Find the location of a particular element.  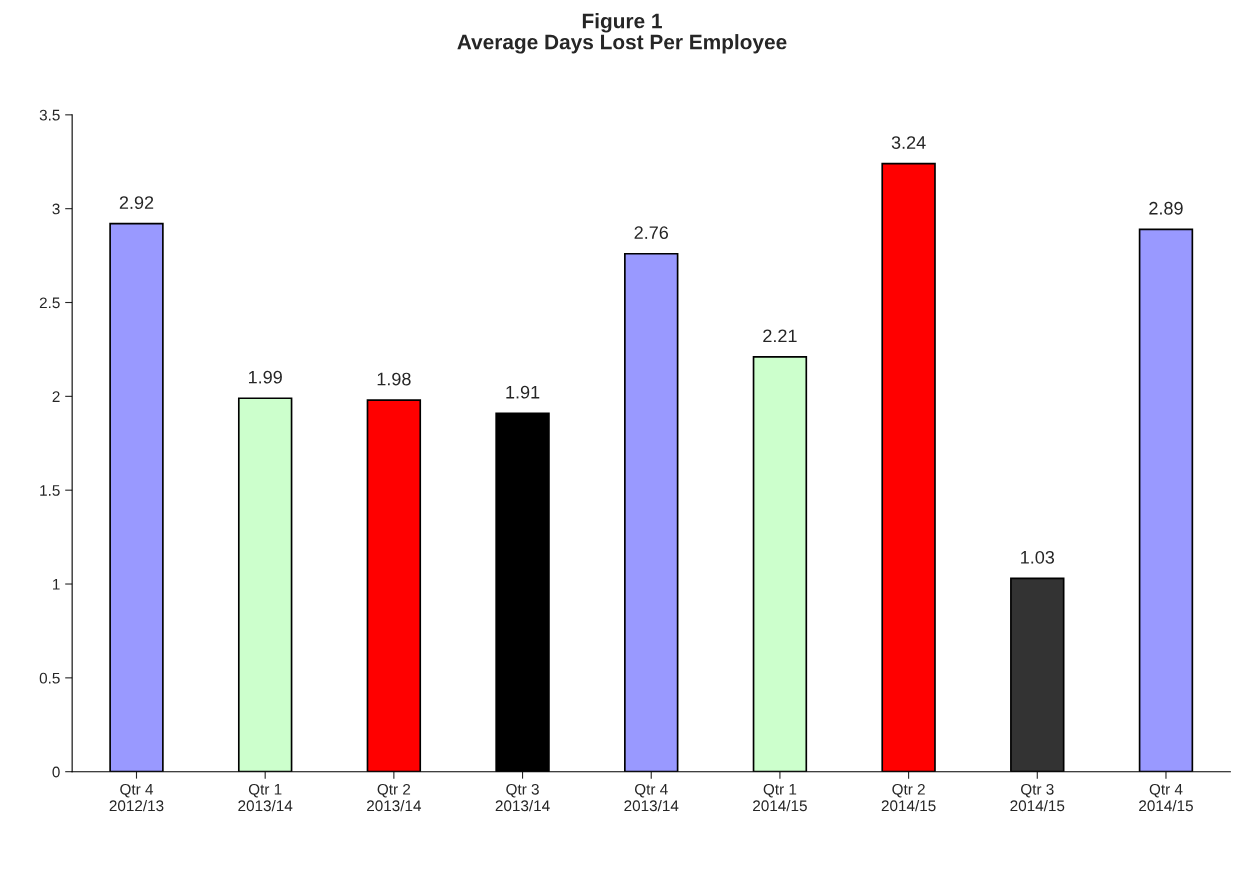

x-tick-label: Qtr 2 2013/14 is located at coordinates (394, 797).